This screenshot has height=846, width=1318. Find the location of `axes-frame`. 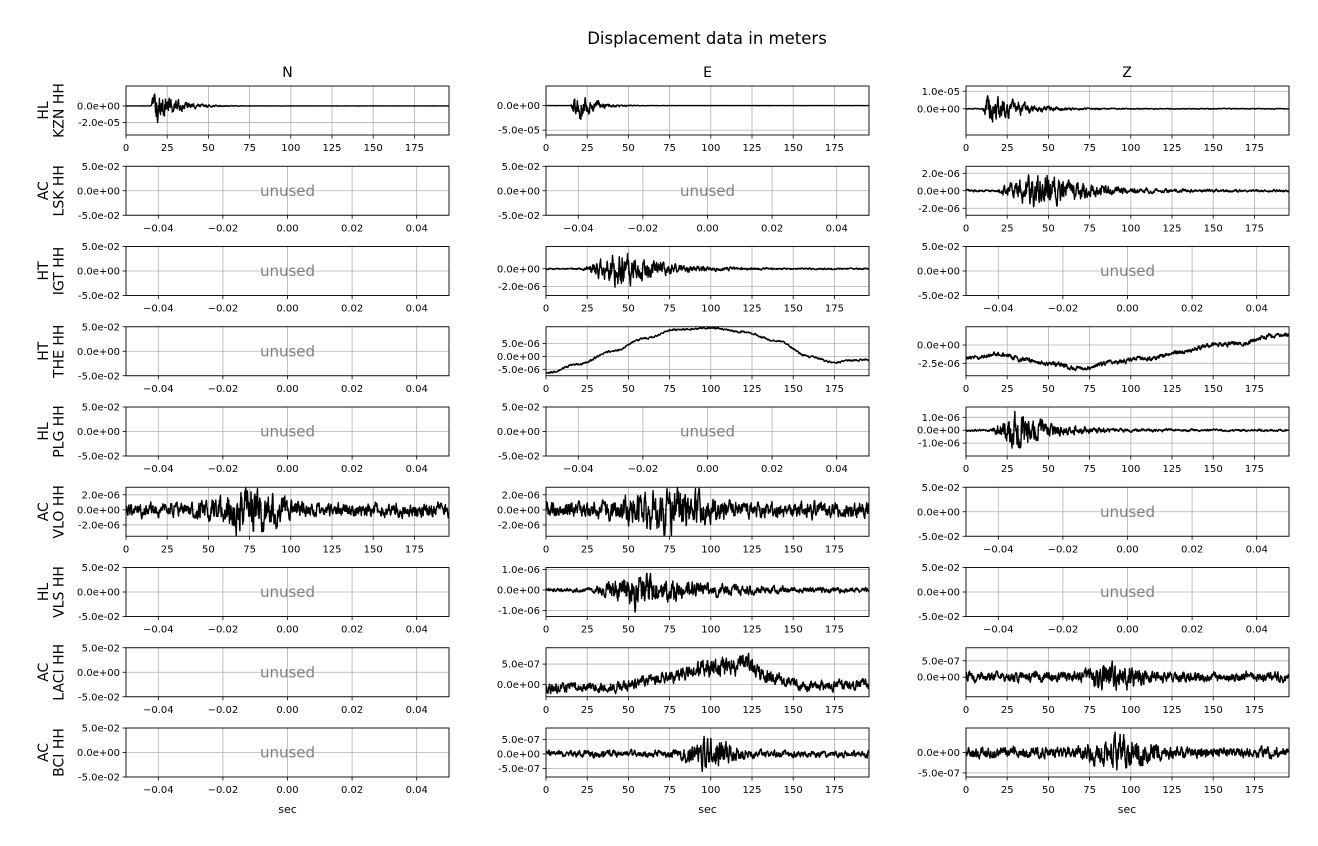

axes-frame is located at coordinates (707, 351).